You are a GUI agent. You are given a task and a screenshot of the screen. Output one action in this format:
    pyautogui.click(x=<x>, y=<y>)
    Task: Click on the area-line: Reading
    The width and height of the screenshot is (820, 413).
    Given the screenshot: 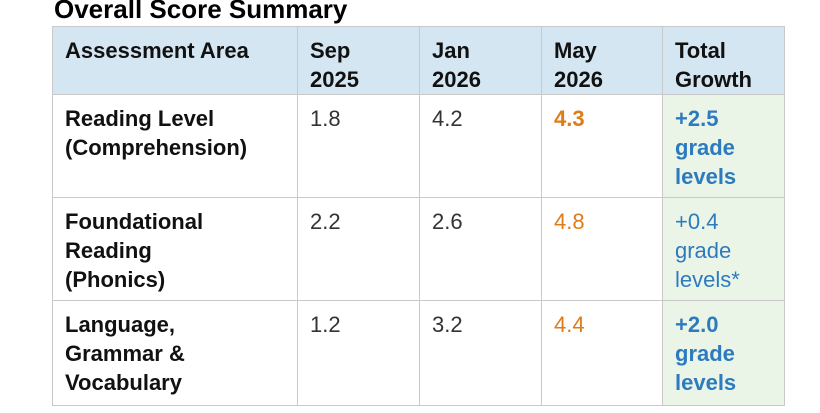 What is the action you would take?
    pyautogui.click(x=108, y=250)
    